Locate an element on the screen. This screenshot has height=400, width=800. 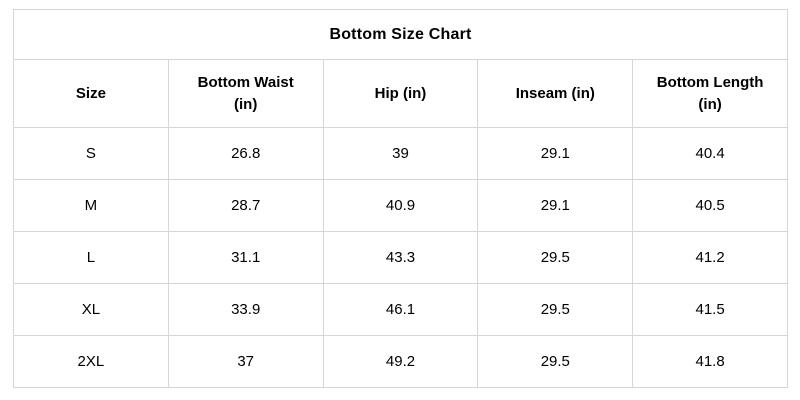
column-header-bottom-waist: Bottom Waist (in) is located at coordinates (245, 93).